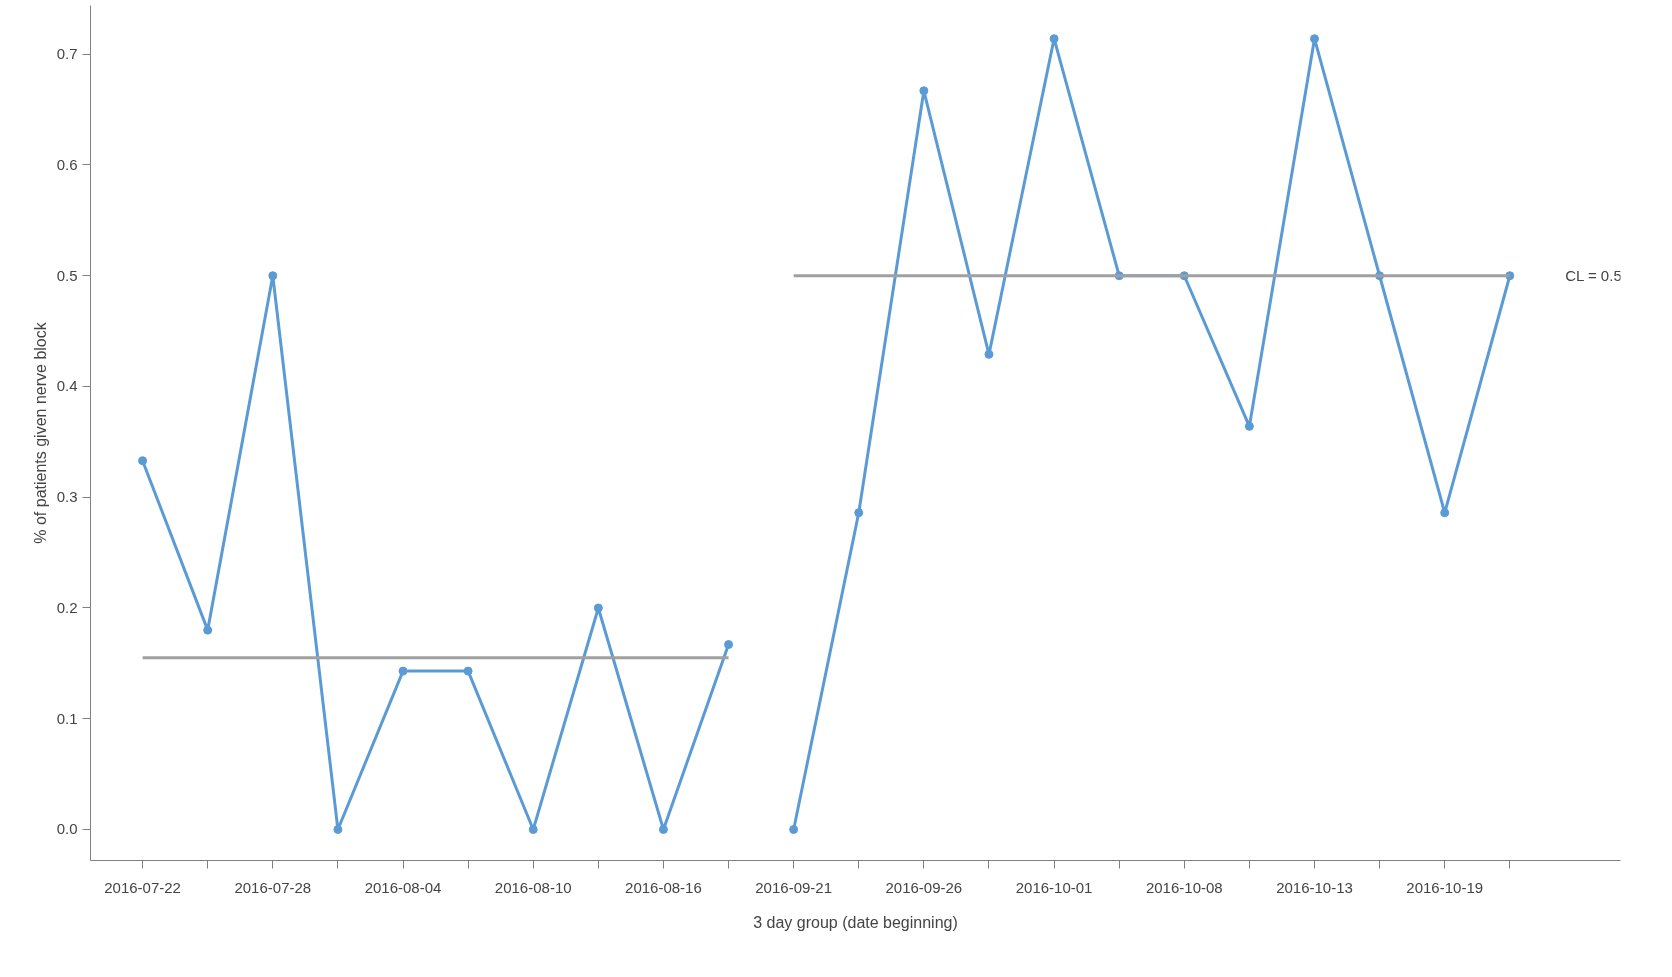 The width and height of the screenshot is (1672, 977). I want to click on x-tick-label: 2016-10-19, so click(1445, 887).